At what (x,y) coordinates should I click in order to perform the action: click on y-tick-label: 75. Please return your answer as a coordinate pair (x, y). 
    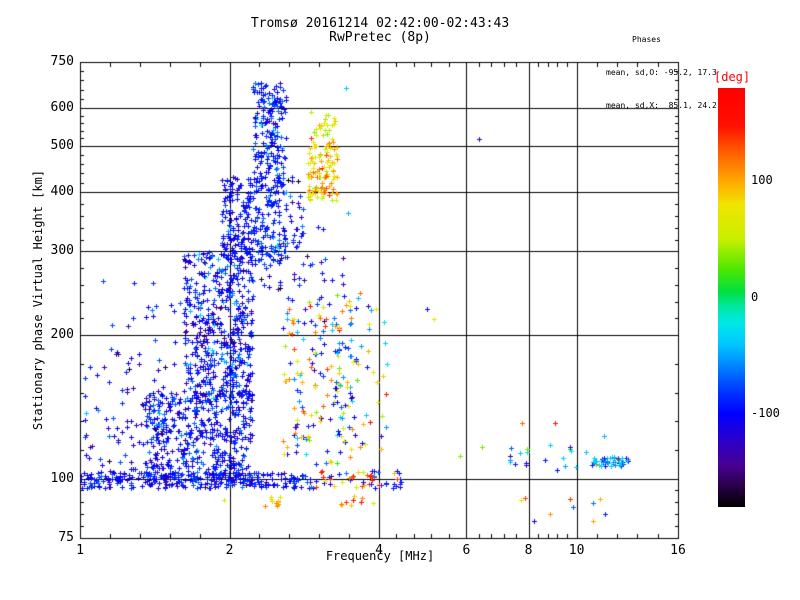
    Looking at the image, I should click on (66, 537).